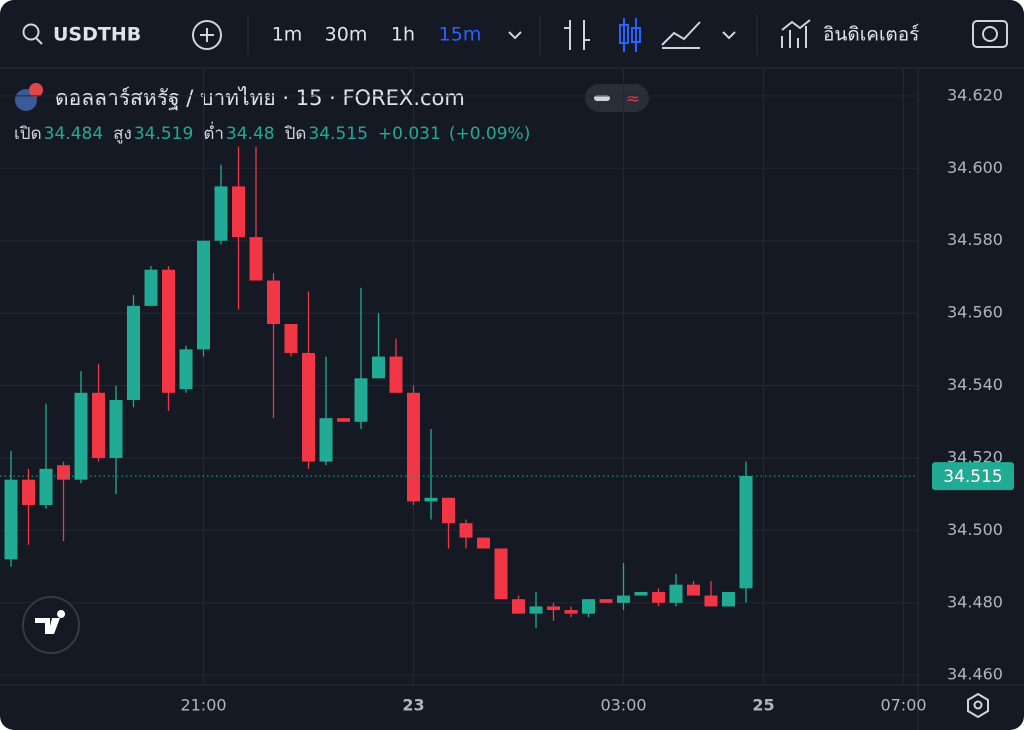 The width and height of the screenshot is (1024, 730). I want to click on screenshot-button, so click(990, 34).